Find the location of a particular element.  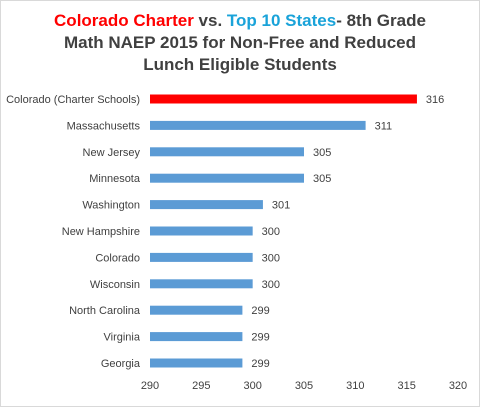

category-label-massachusetts: Massachusetts is located at coordinates (104, 126).